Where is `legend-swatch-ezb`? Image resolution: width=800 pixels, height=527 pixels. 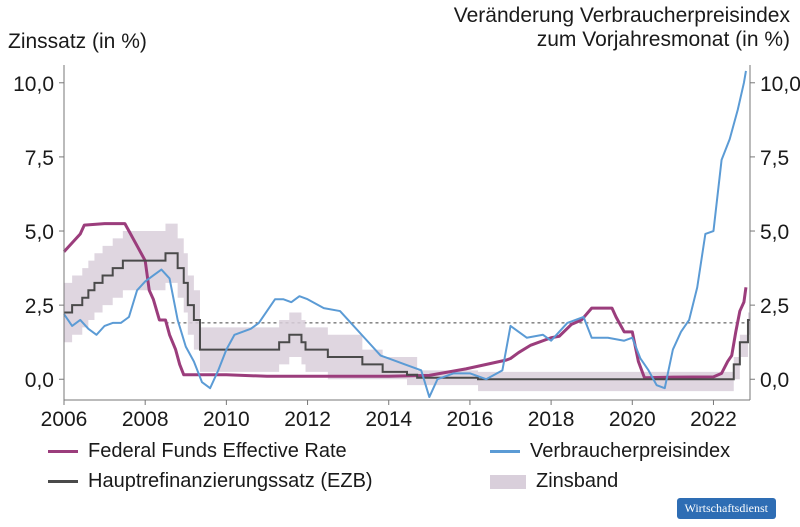 legend-swatch-ezb is located at coordinates (63, 481).